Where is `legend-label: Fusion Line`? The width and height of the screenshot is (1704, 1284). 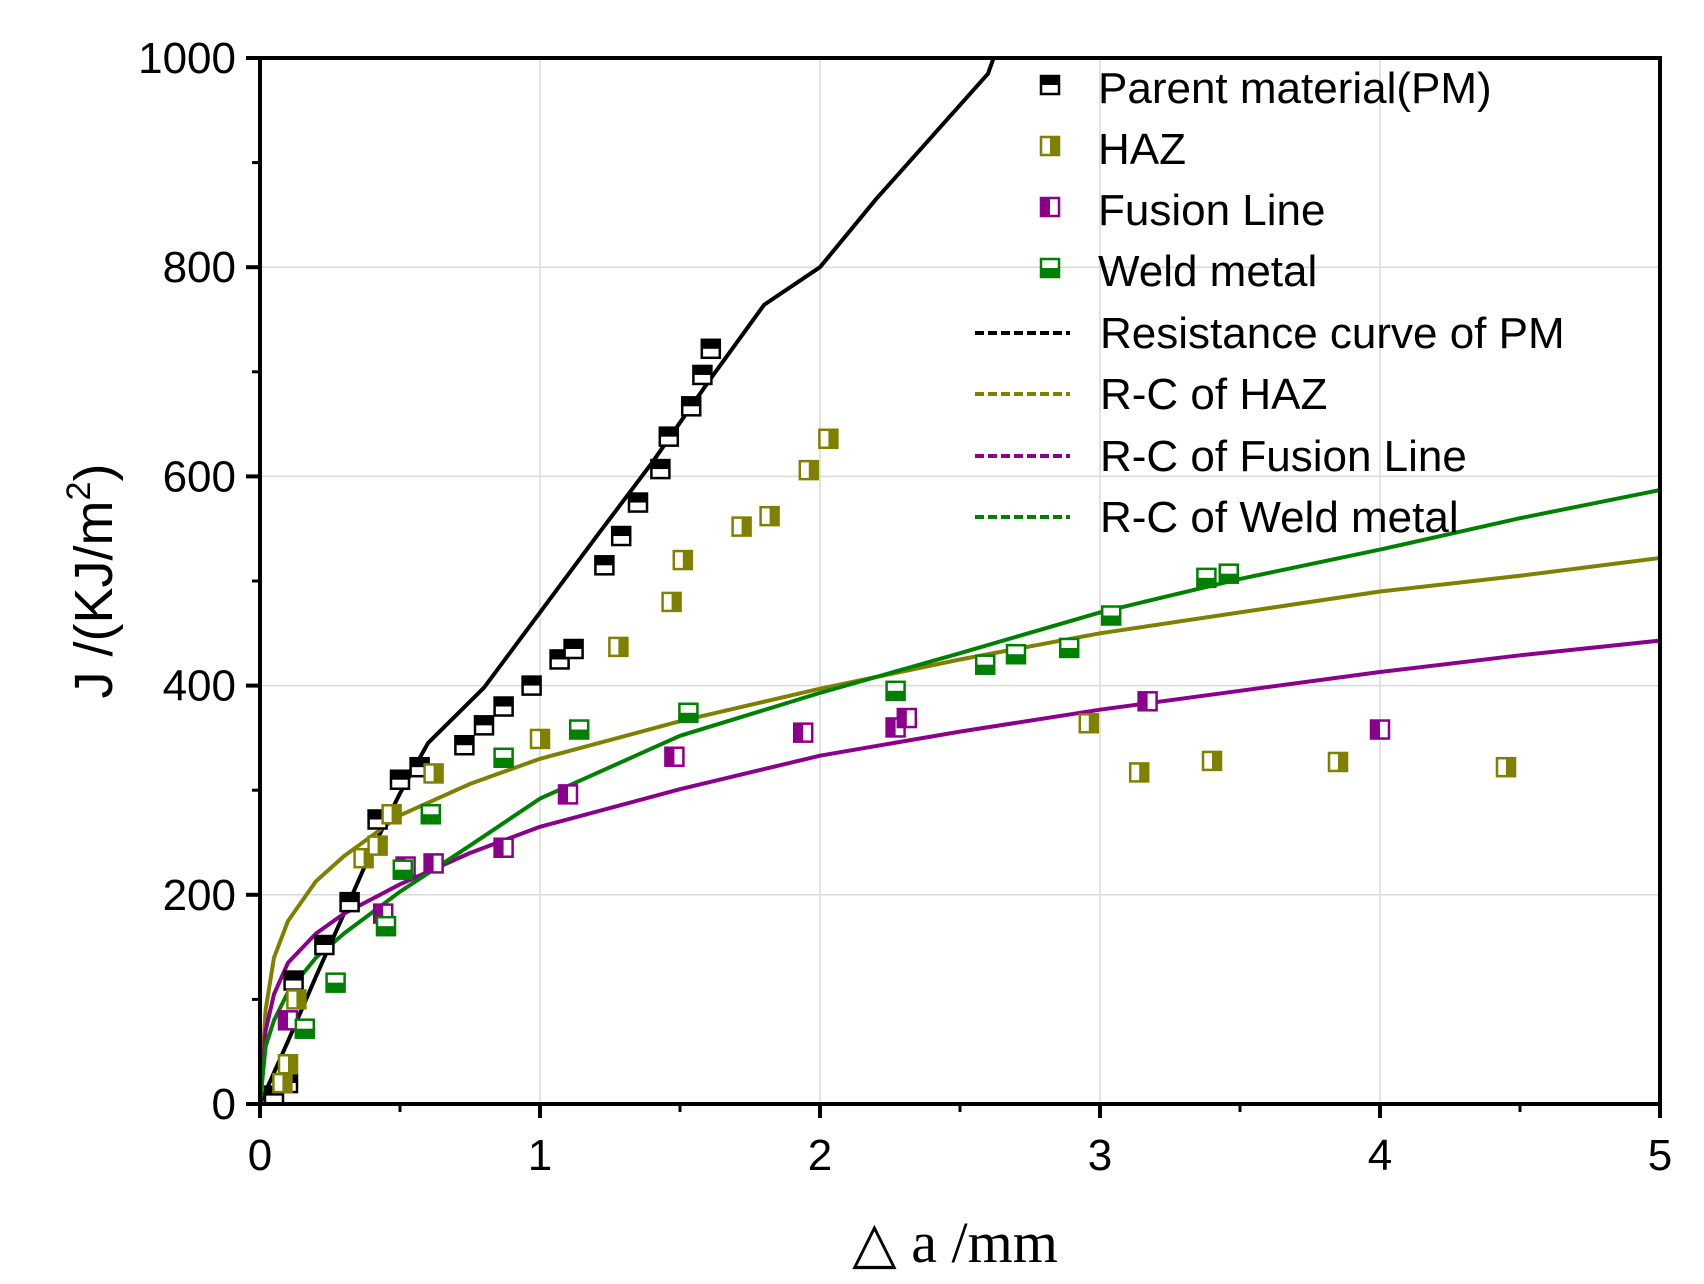
legend-label: Fusion Line is located at coordinates (1211, 210).